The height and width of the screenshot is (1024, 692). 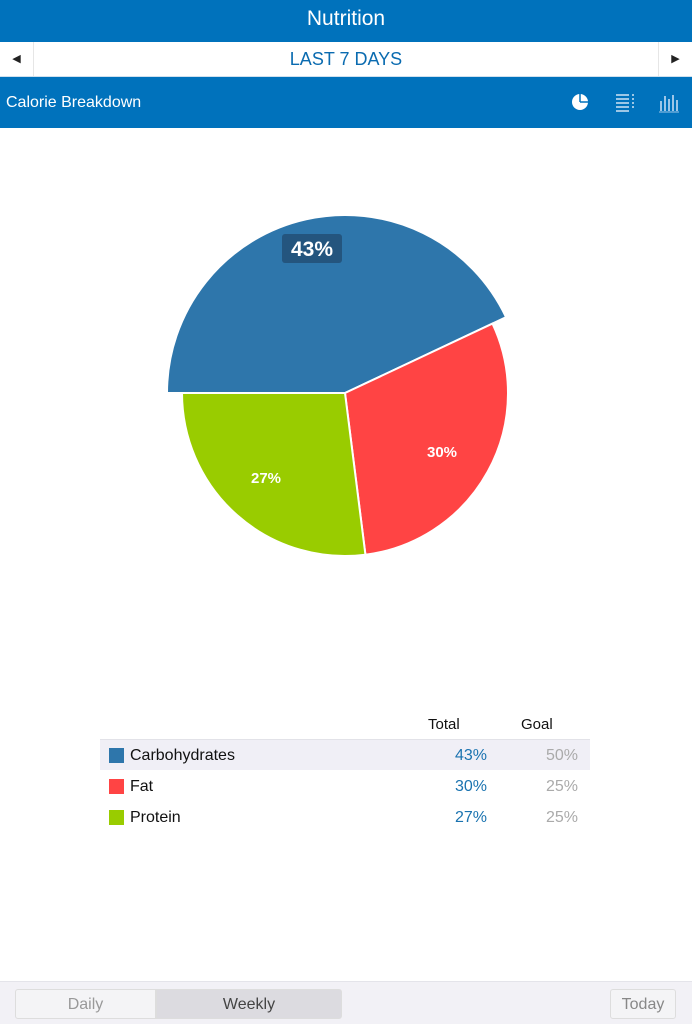 I want to click on period-label: LAST 7 DAYS, so click(x=346, y=59).